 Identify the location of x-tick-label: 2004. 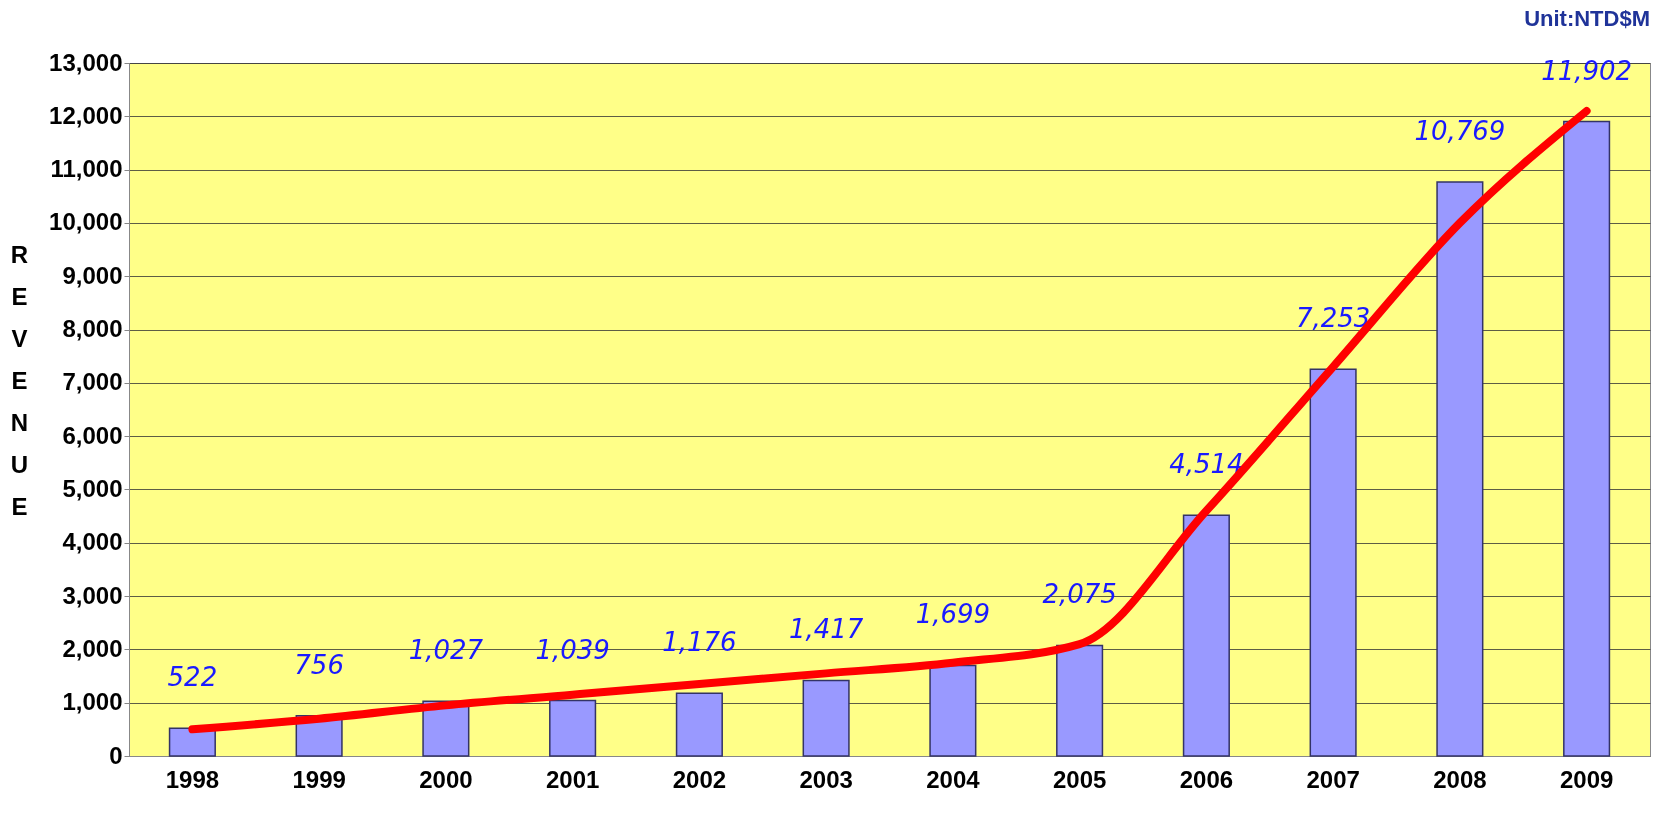
(953, 779).